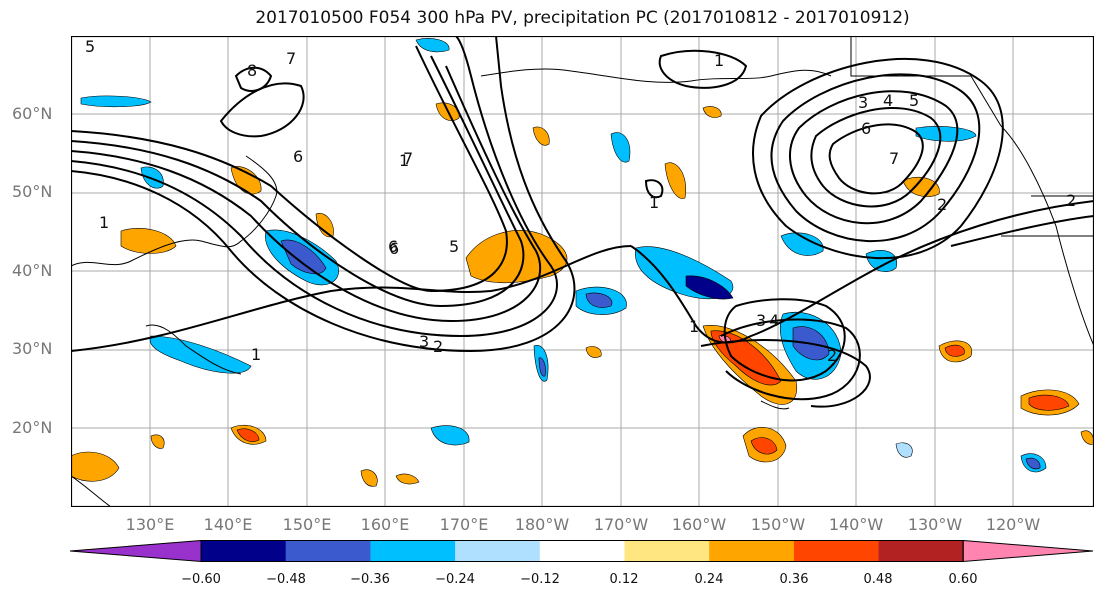 The height and width of the screenshot is (601, 1105). What do you see at coordinates (1028, 551) in the screenshot?
I see `colorbar-extend-max` at bounding box center [1028, 551].